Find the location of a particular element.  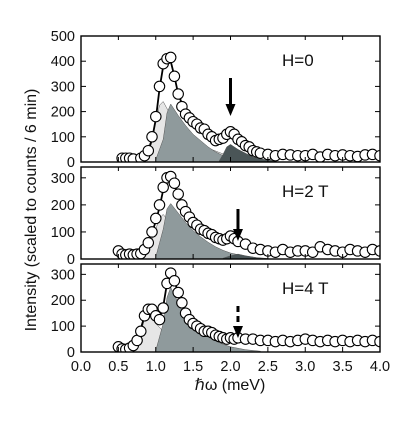

panel-label: H=4 T is located at coordinates (305, 288).